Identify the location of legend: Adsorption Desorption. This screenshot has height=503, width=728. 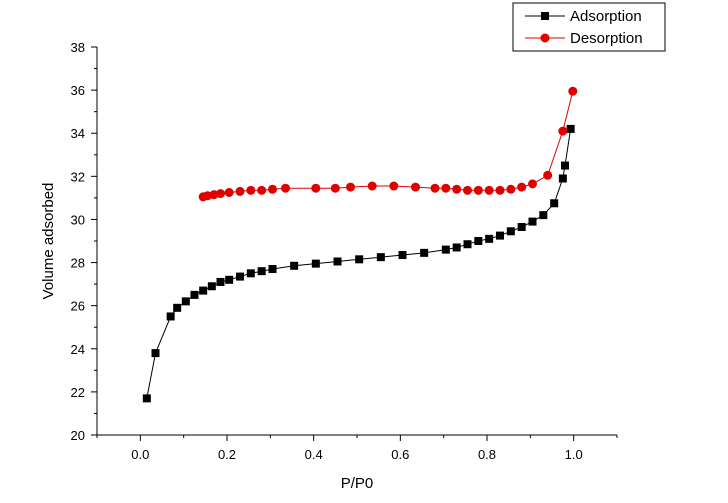
(589, 27).